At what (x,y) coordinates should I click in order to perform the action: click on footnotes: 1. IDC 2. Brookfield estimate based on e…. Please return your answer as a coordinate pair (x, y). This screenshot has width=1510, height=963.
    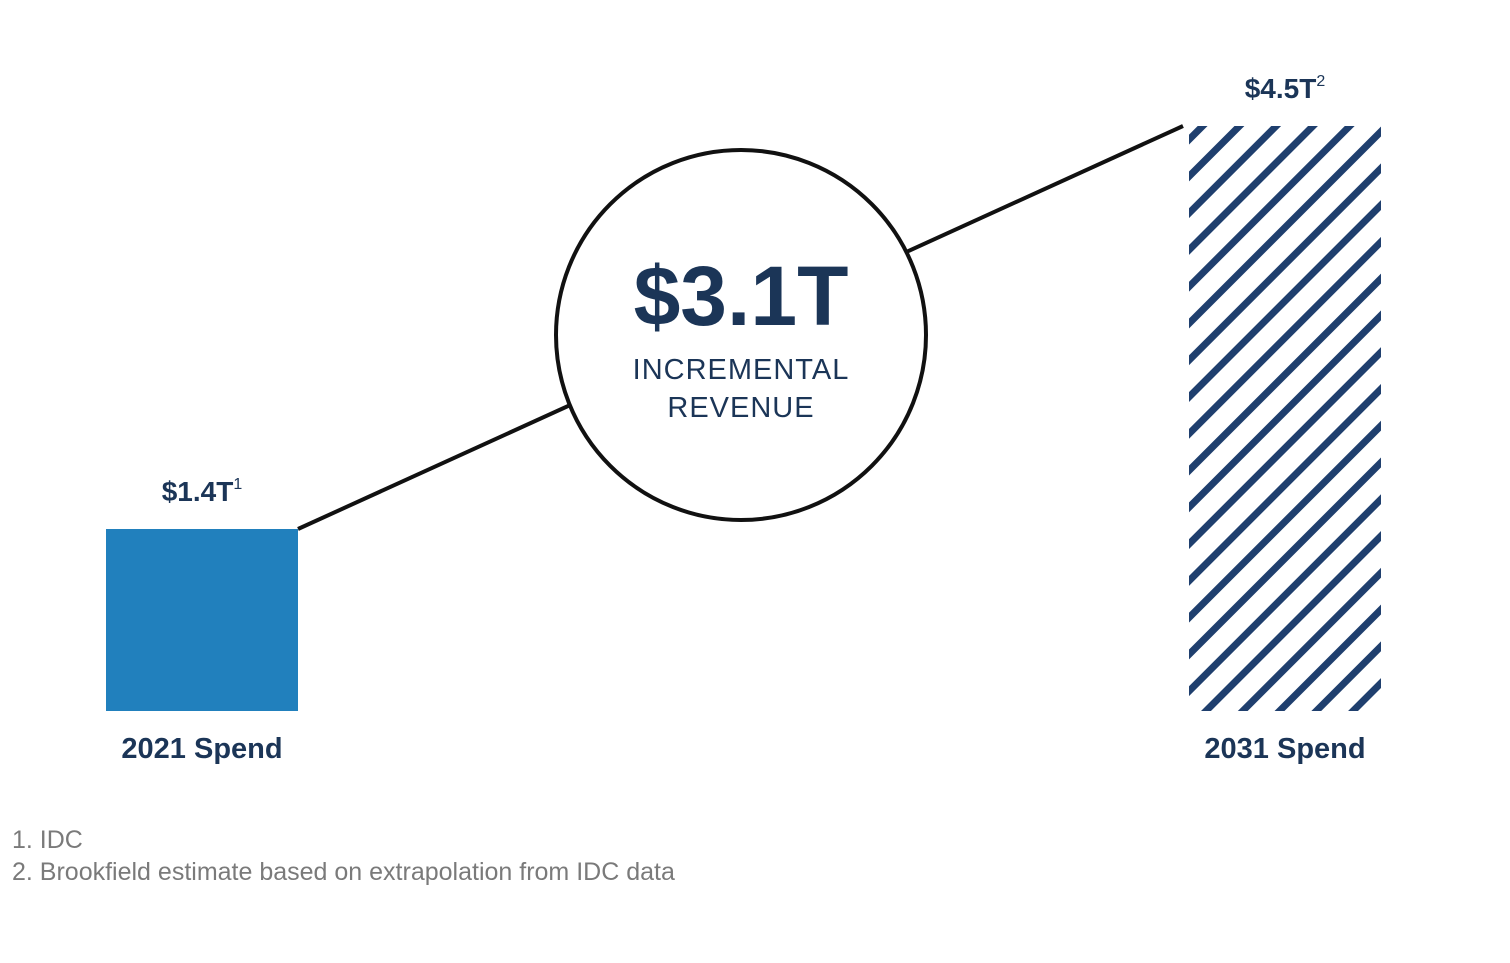
    Looking at the image, I should click on (343, 856).